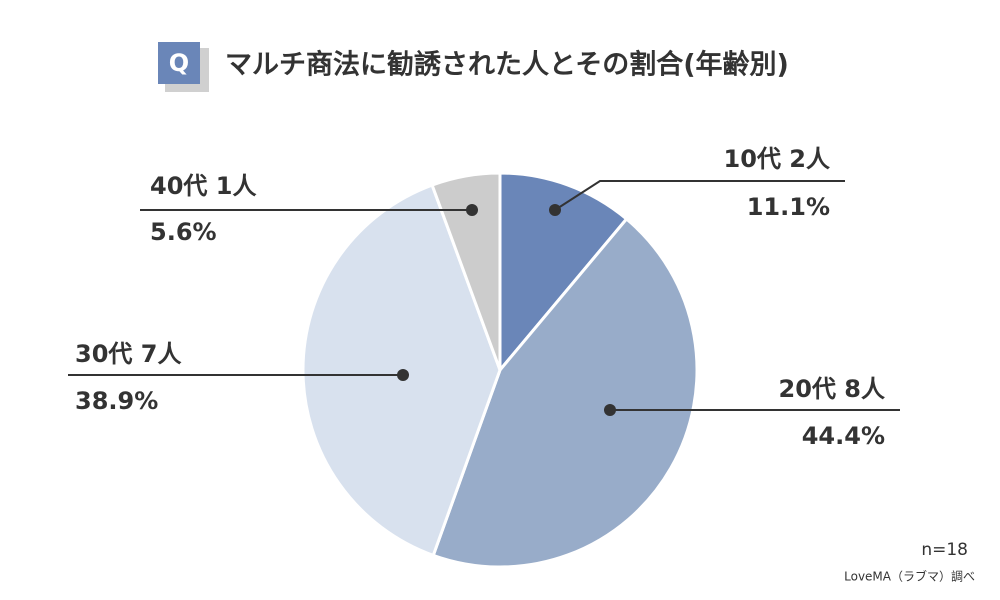 The image size is (1000, 600). Describe the element at coordinates (909, 576) in the screenshot. I see `source: LoveMA（ラブマ）調べ` at that location.